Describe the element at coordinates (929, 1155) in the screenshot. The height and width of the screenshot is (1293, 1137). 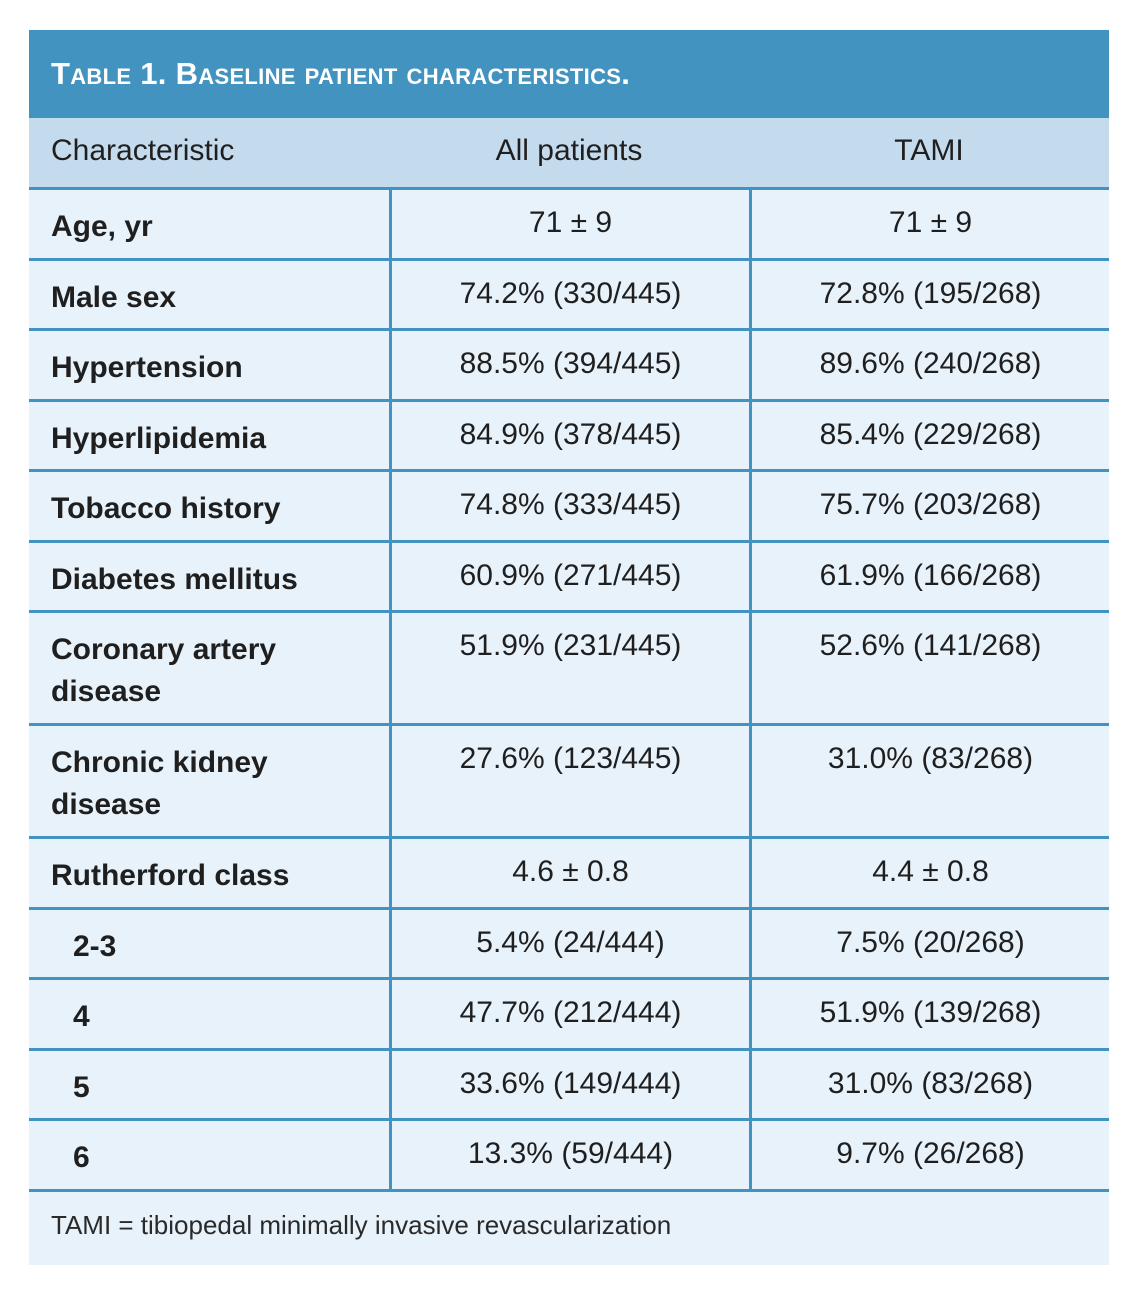
I see `tami-value: 9.7% (26/268)` at that location.